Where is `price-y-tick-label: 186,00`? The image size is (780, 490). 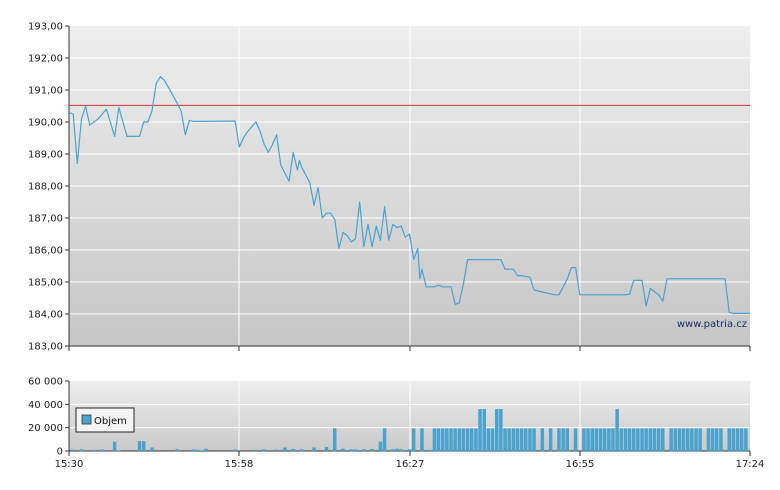
price-y-tick-label: 186,00 is located at coordinates (45, 251).